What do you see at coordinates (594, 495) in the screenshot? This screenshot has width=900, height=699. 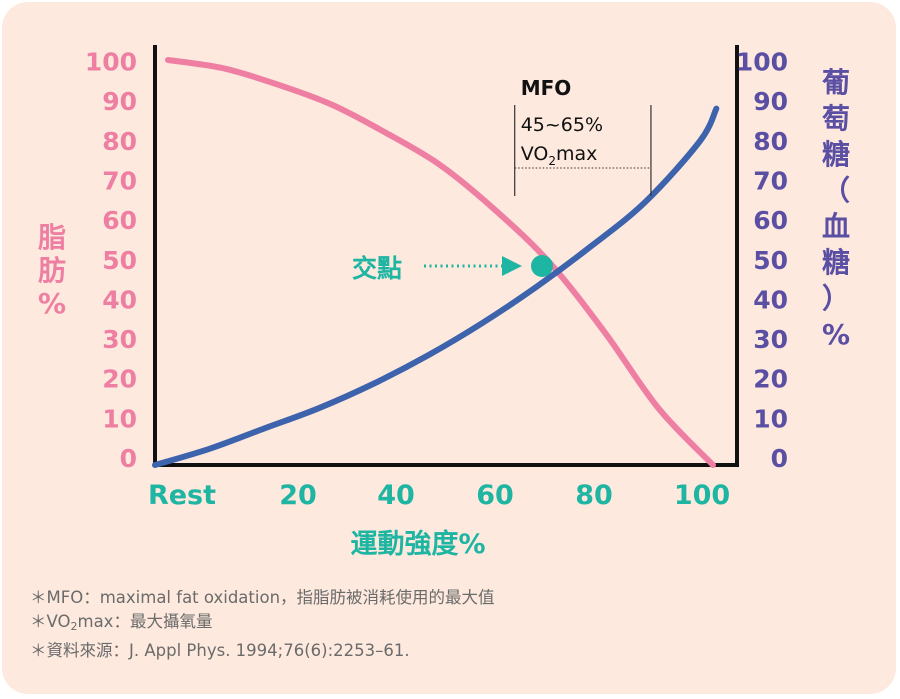 I see `x-tick-label: 80` at bounding box center [594, 495].